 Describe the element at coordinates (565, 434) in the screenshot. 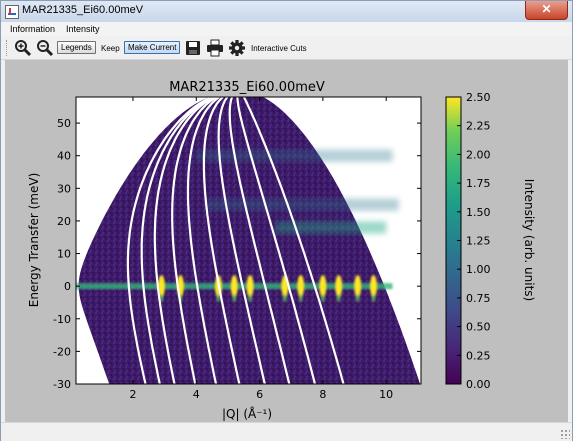

I see `resize-grip` at that location.